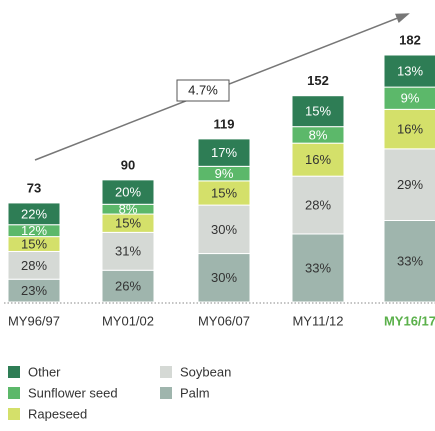 Image resolution: width=435 pixels, height=431 pixels. Describe the element at coordinates (409, 320) in the screenshot. I see `x-tick-label: MY16/17` at that location.